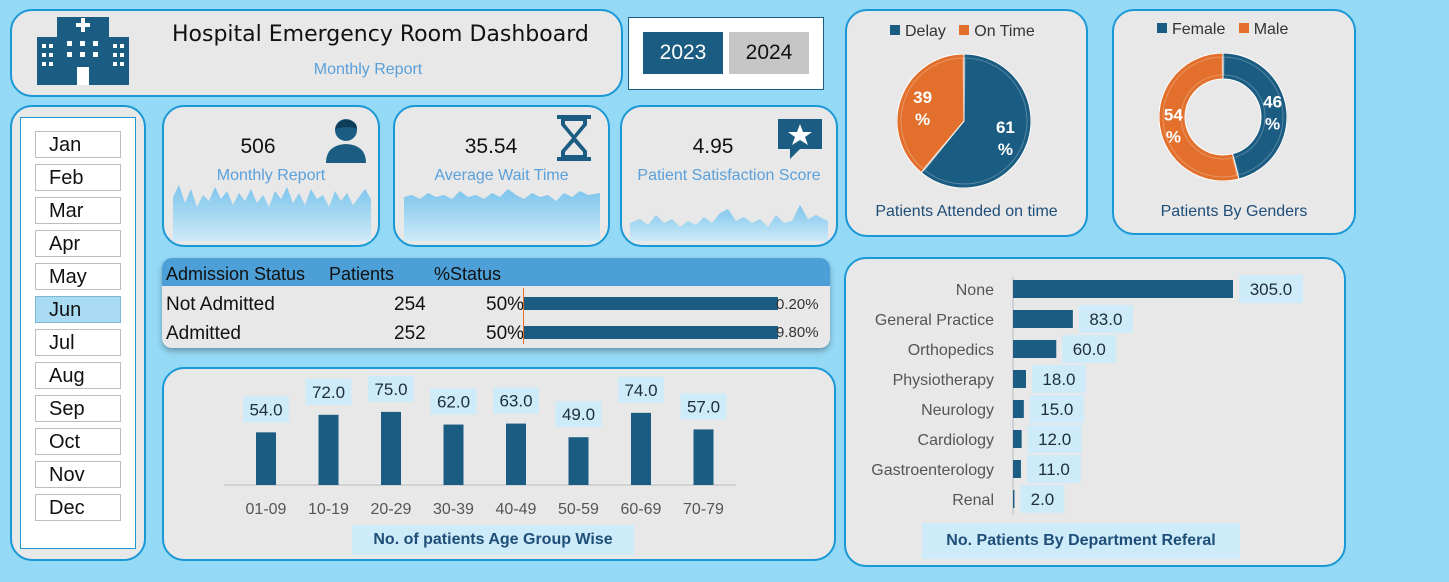  I want to click on kpi-card-average-wait-time: 35.54 Average Wait Time, so click(501, 176).